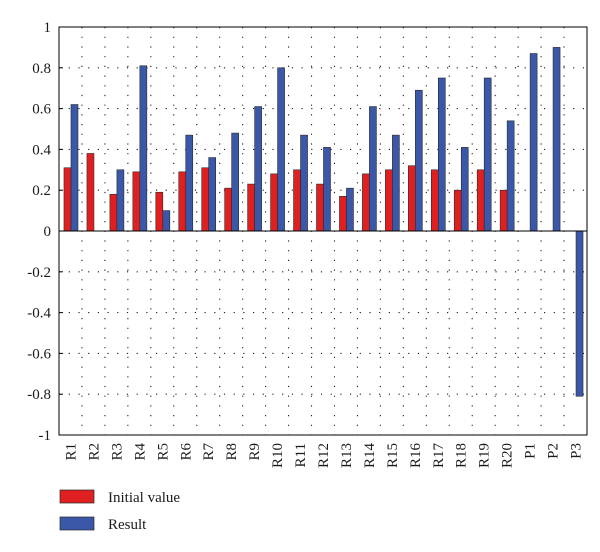  I want to click on y-tick-label: 1, so click(48, 28).